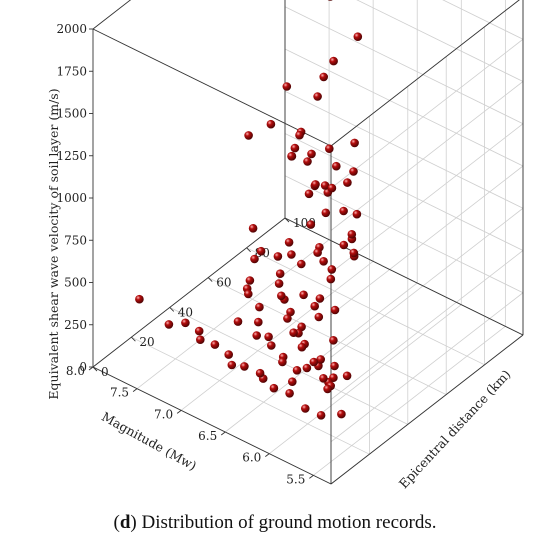 Image resolution: width=550 pixels, height=553 pixels. What do you see at coordinates (283, 522) in the screenshot?
I see `caption-text: ) Distribution of ground motion records.` at bounding box center [283, 522].